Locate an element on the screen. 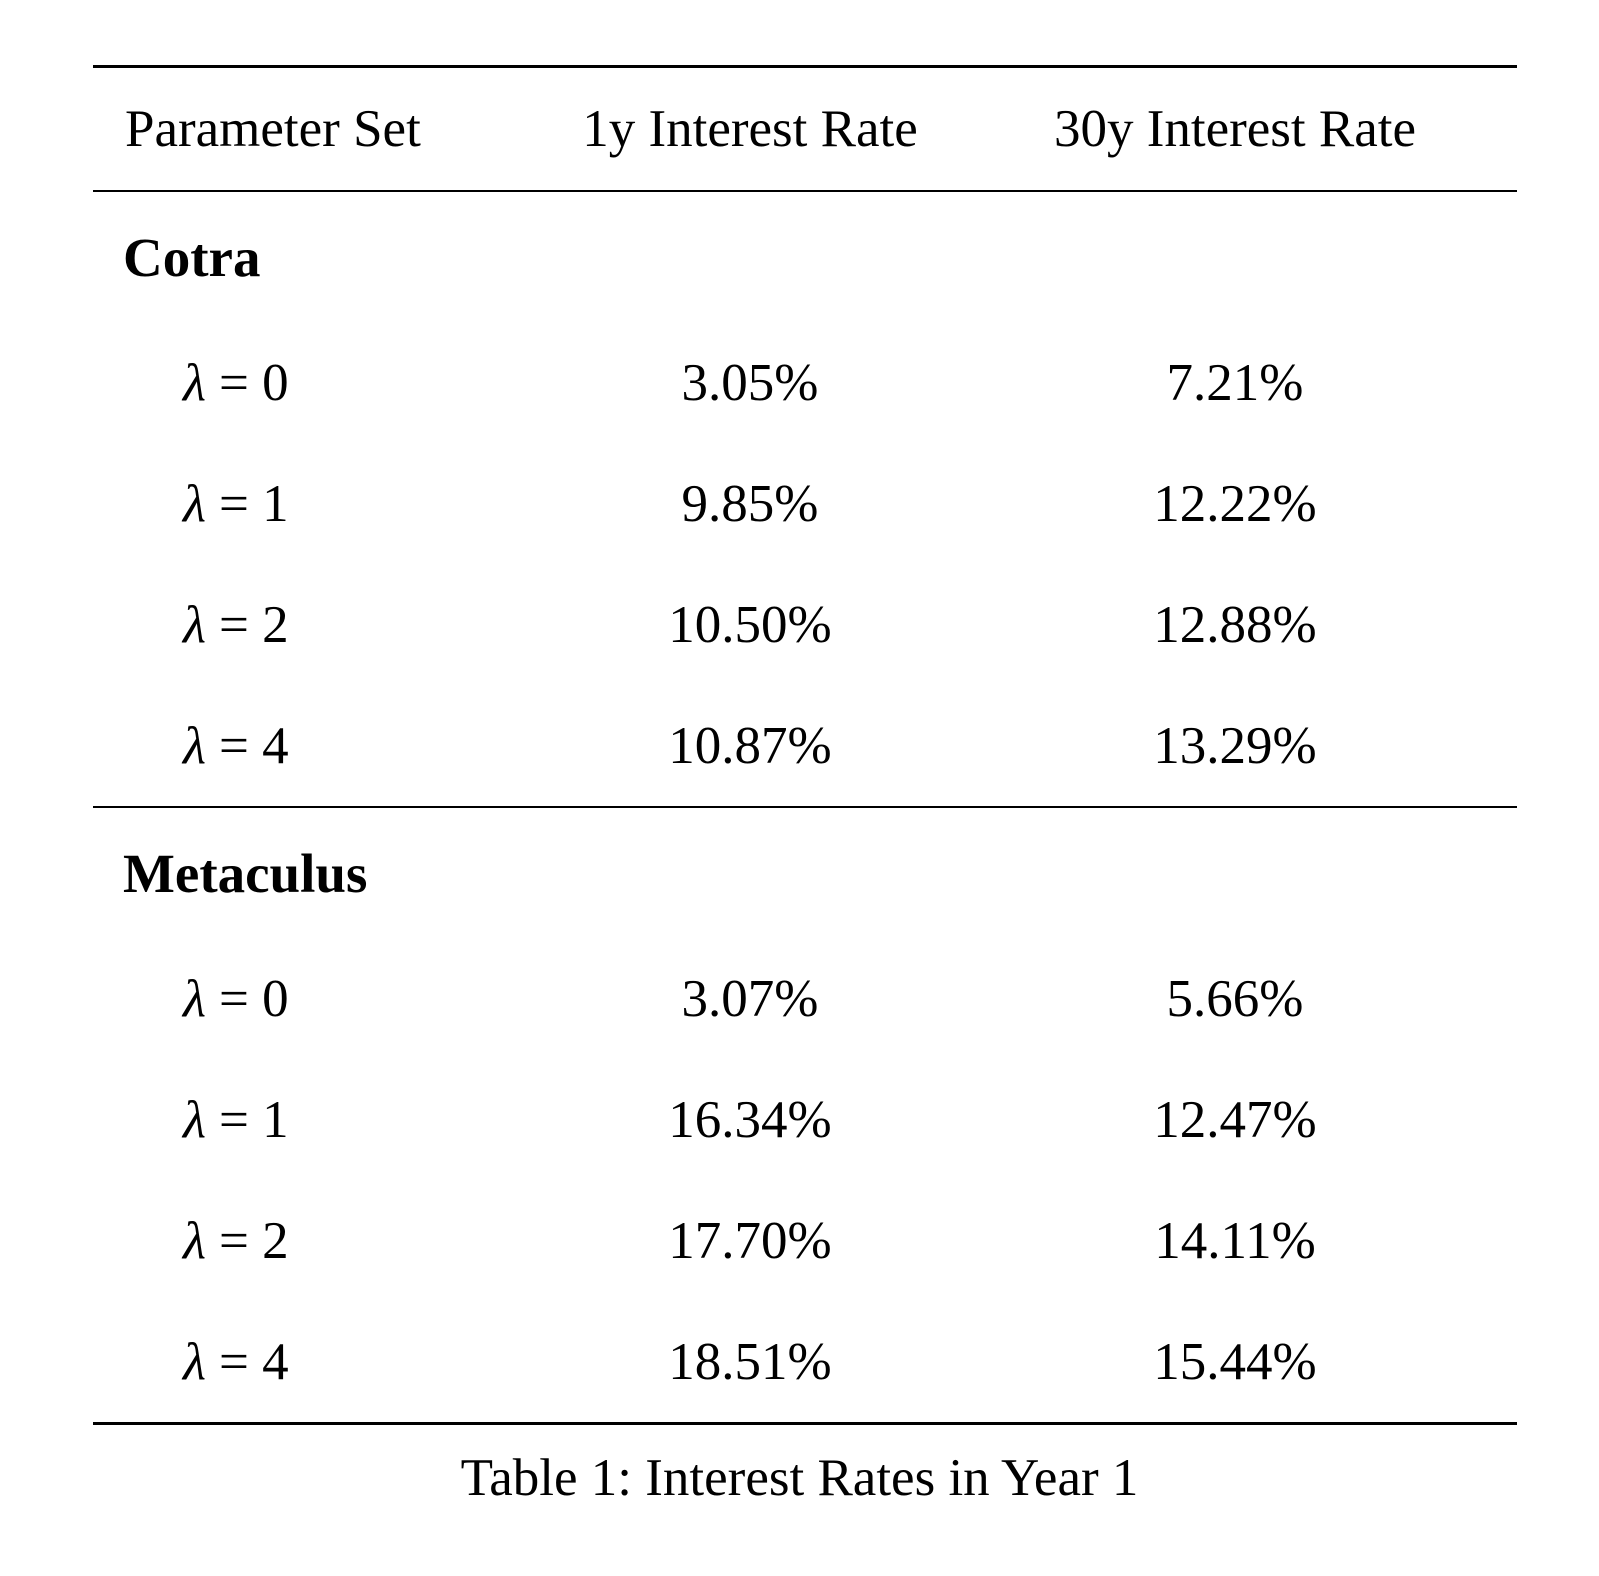 The image size is (1599, 1576). section-row-metaculus: Metaculus is located at coordinates (805, 872).